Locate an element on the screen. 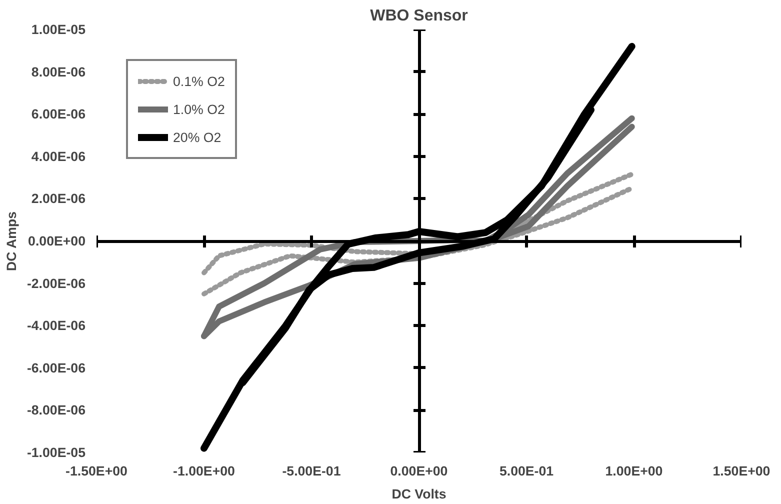  y-tick-label: 1.00E-05 is located at coordinates (58, 29).